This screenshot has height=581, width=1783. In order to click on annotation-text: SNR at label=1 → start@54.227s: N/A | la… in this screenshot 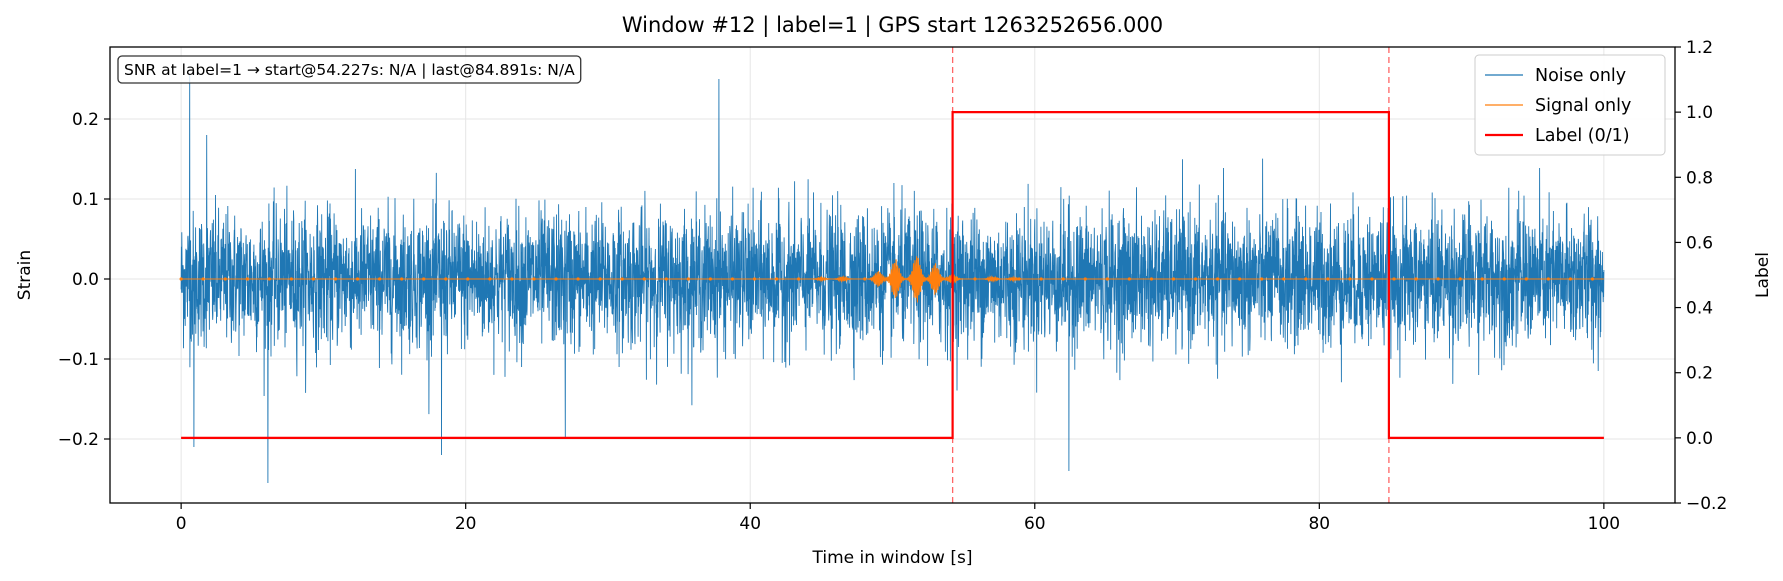, I will do `click(349, 70)`.